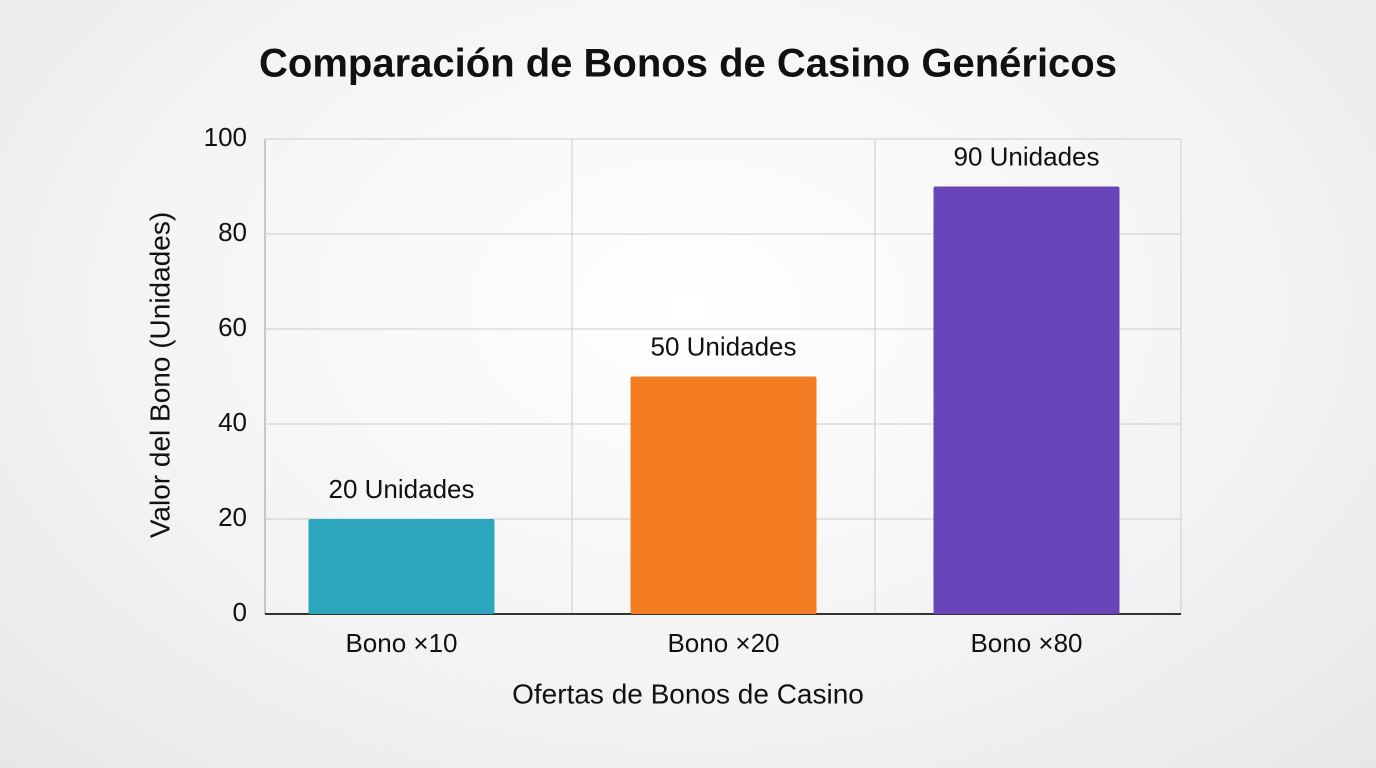 The height and width of the screenshot is (768, 1376). I want to click on y-tick-label: 100, so click(225, 137).